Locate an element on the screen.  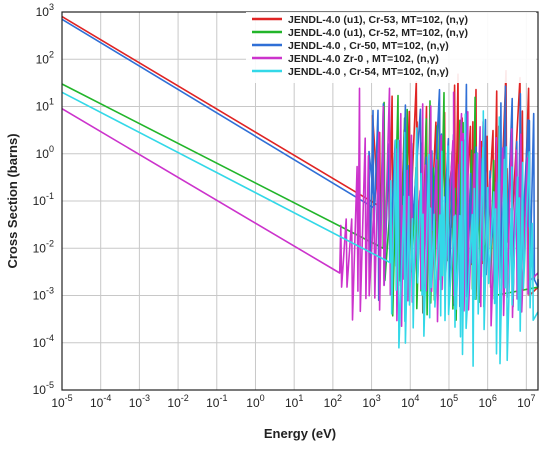
y-tick-label: 10⁻¹ is located at coordinates (43, 199).